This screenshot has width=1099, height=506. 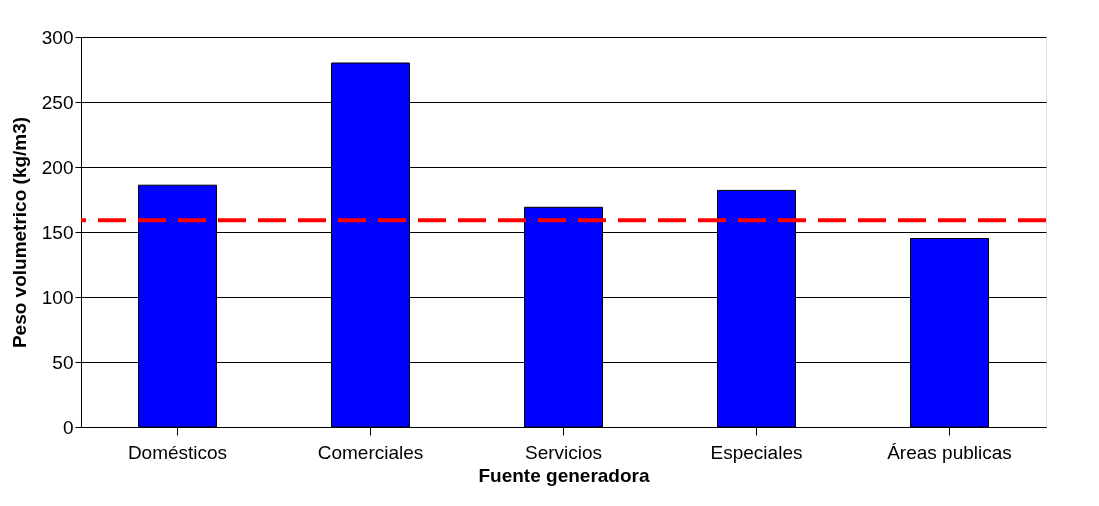 What do you see at coordinates (19, 232) in the screenshot?
I see `y-axis-title: Peso volumetrico (kg/m3)` at bounding box center [19, 232].